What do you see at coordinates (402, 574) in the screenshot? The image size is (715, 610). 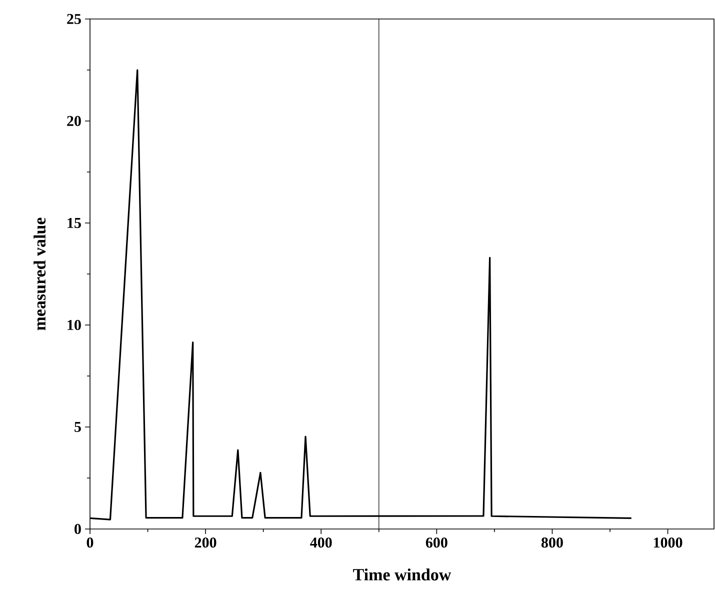 I see `x-axis-title: Time window` at bounding box center [402, 574].